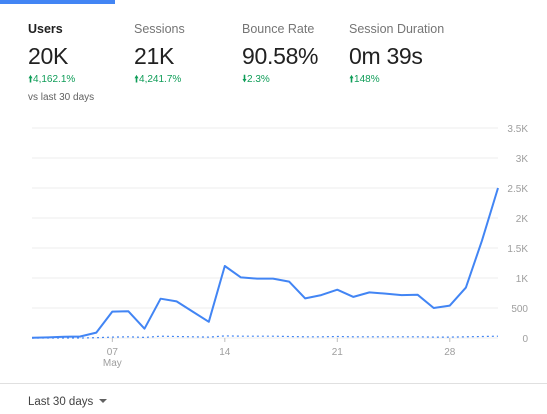 Image resolution: width=547 pixels, height=414 pixels. Describe the element at coordinates (154, 56) in the screenshot. I see `metric-value: 21K` at that location.